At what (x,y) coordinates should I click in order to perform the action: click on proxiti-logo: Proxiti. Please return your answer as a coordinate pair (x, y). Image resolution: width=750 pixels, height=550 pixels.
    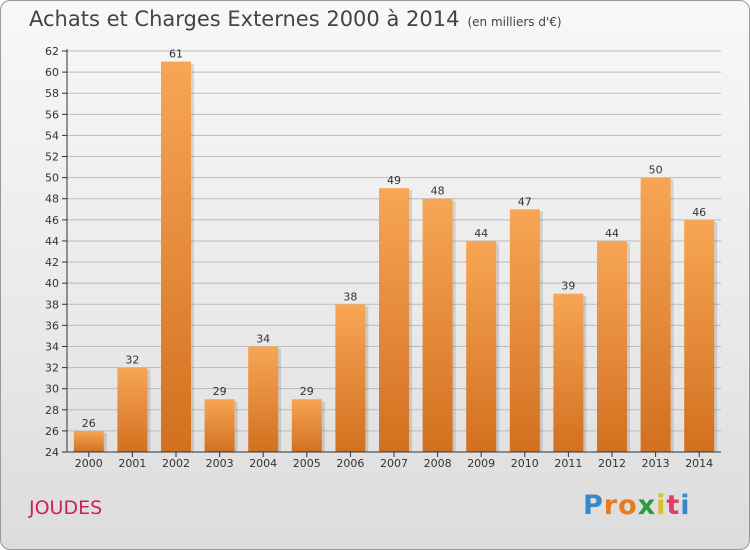
    Looking at the image, I should click on (637, 505).